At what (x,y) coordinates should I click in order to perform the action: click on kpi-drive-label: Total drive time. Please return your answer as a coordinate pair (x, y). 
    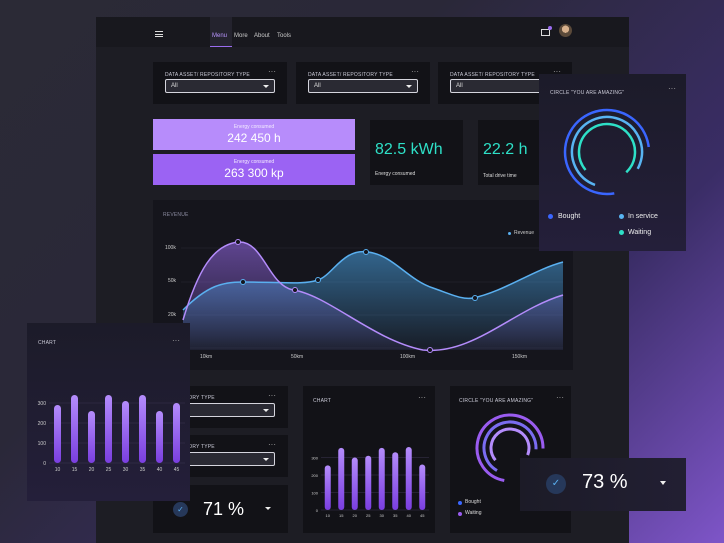
    Looking at the image, I should click on (500, 176).